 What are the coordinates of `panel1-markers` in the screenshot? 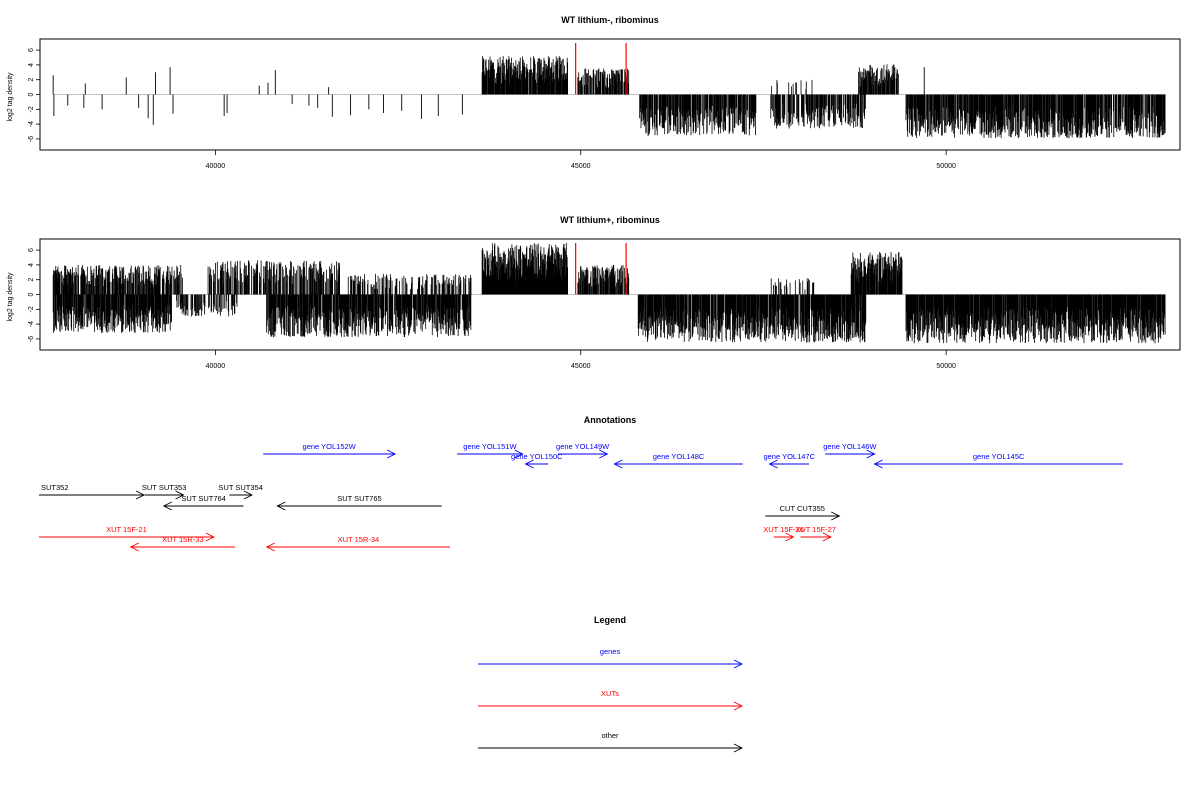 It's located at (601, 69).